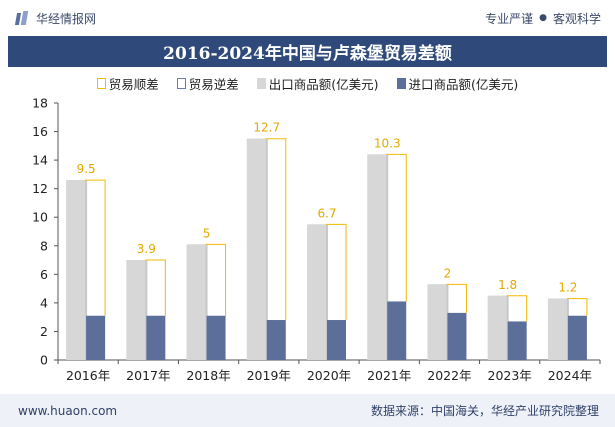 The width and height of the screenshot is (615, 427). What do you see at coordinates (449, 375) in the screenshot?
I see `x-tick-label: 2022年` at bounding box center [449, 375].